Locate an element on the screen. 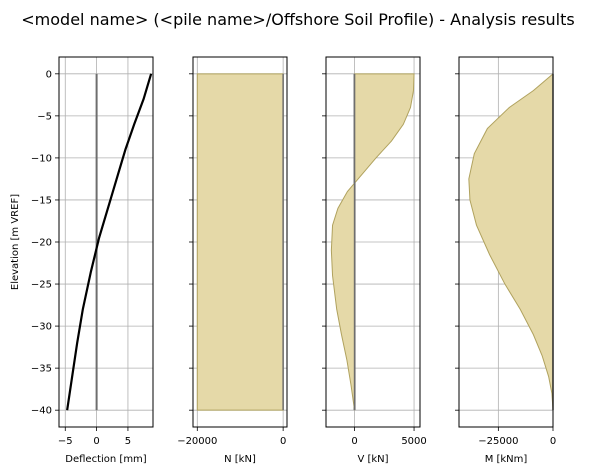 This screenshot has width=596, height=472. shear-force-xtick-label: 0 is located at coordinates (354, 441).